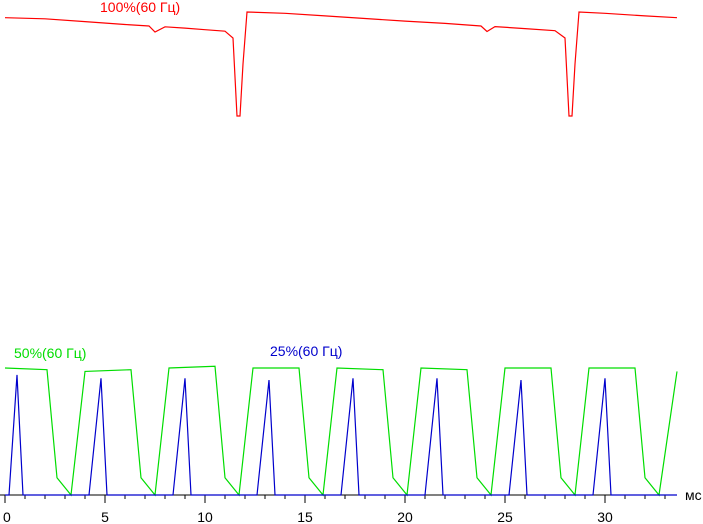  Describe the element at coordinates (351, 505) in the screenshot. I see `x-axis: 0 5 10 15 20 25 30 мс` at that location.